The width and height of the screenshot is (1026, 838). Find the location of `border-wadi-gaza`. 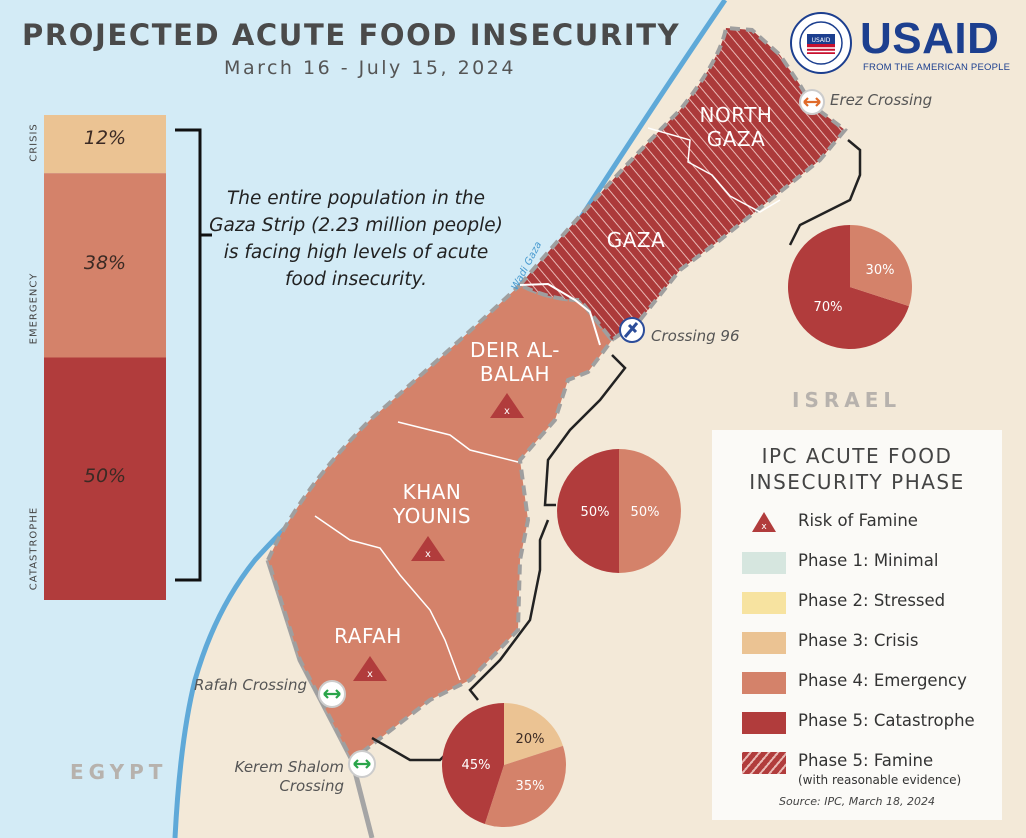

border-wadi-gaza is located at coordinates (560, 314).